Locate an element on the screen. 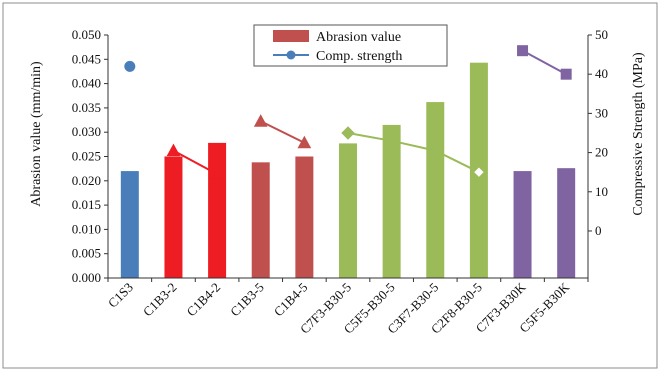 The image size is (660, 371). left-tick-label: 0.050 is located at coordinates (86, 34).